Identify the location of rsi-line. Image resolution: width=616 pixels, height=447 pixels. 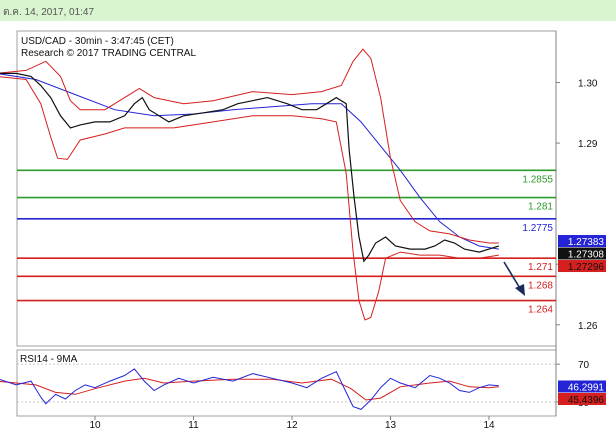
(249, 389).